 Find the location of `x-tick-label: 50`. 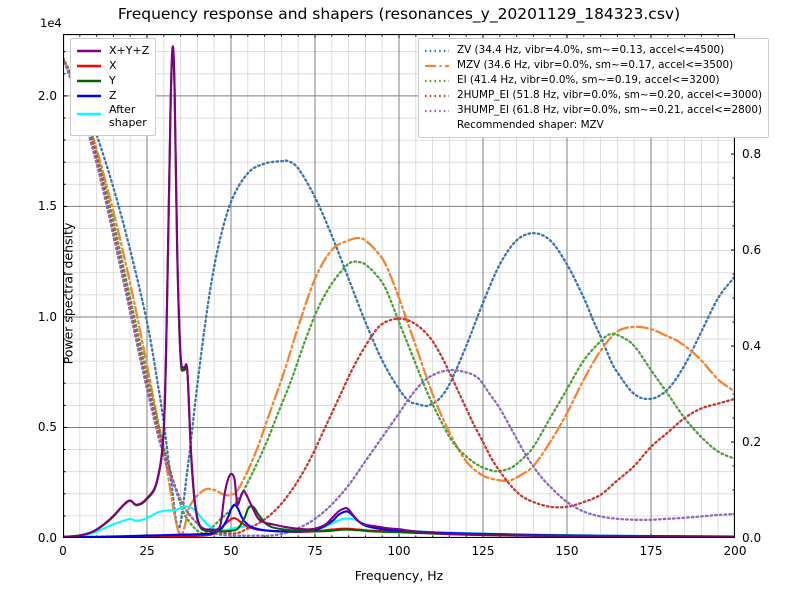

x-tick-label: 50 is located at coordinates (231, 551).